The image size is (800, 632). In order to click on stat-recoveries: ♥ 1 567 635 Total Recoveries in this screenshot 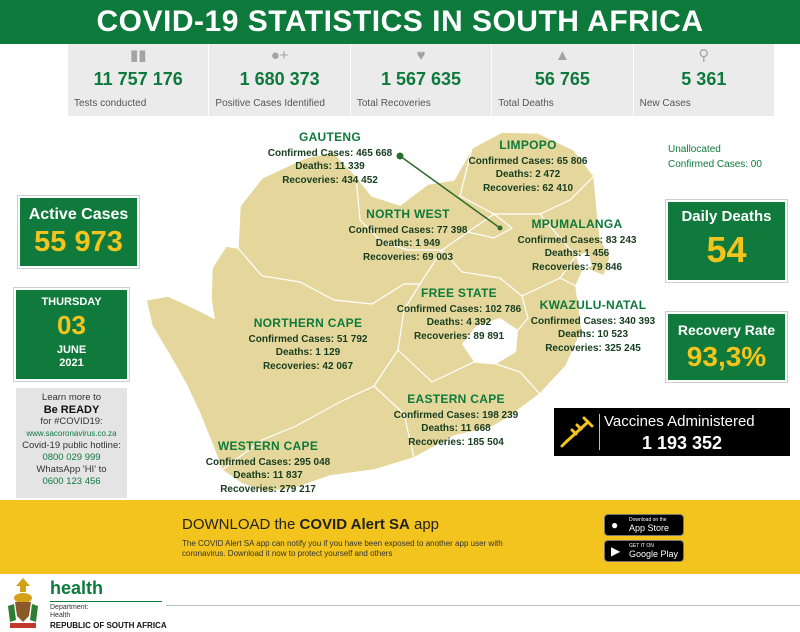, I will do `click(422, 80)`.